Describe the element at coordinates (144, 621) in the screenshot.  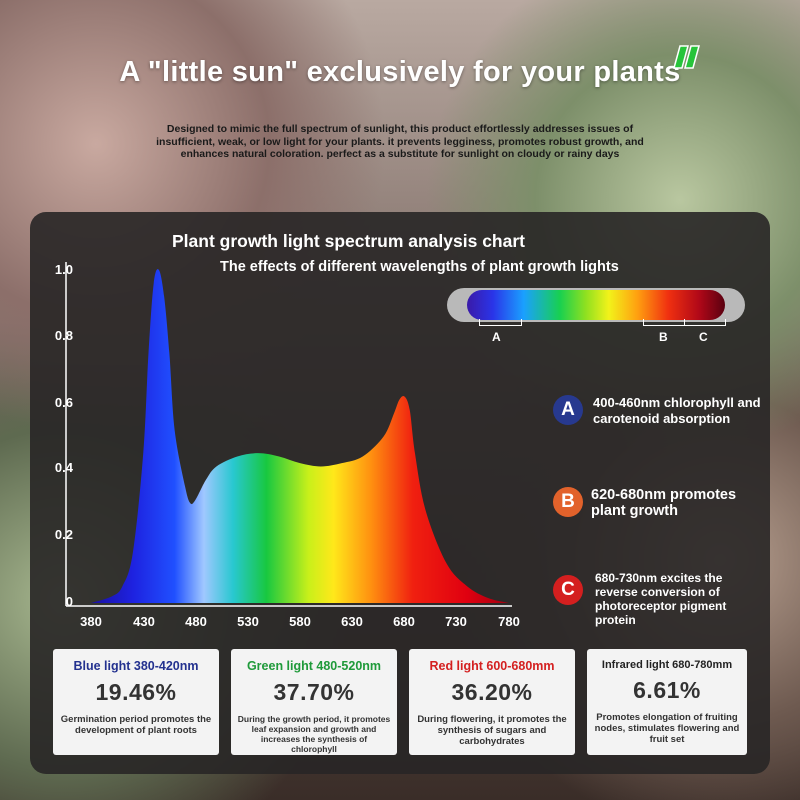
I see `x-tick-label: 430` at that location.